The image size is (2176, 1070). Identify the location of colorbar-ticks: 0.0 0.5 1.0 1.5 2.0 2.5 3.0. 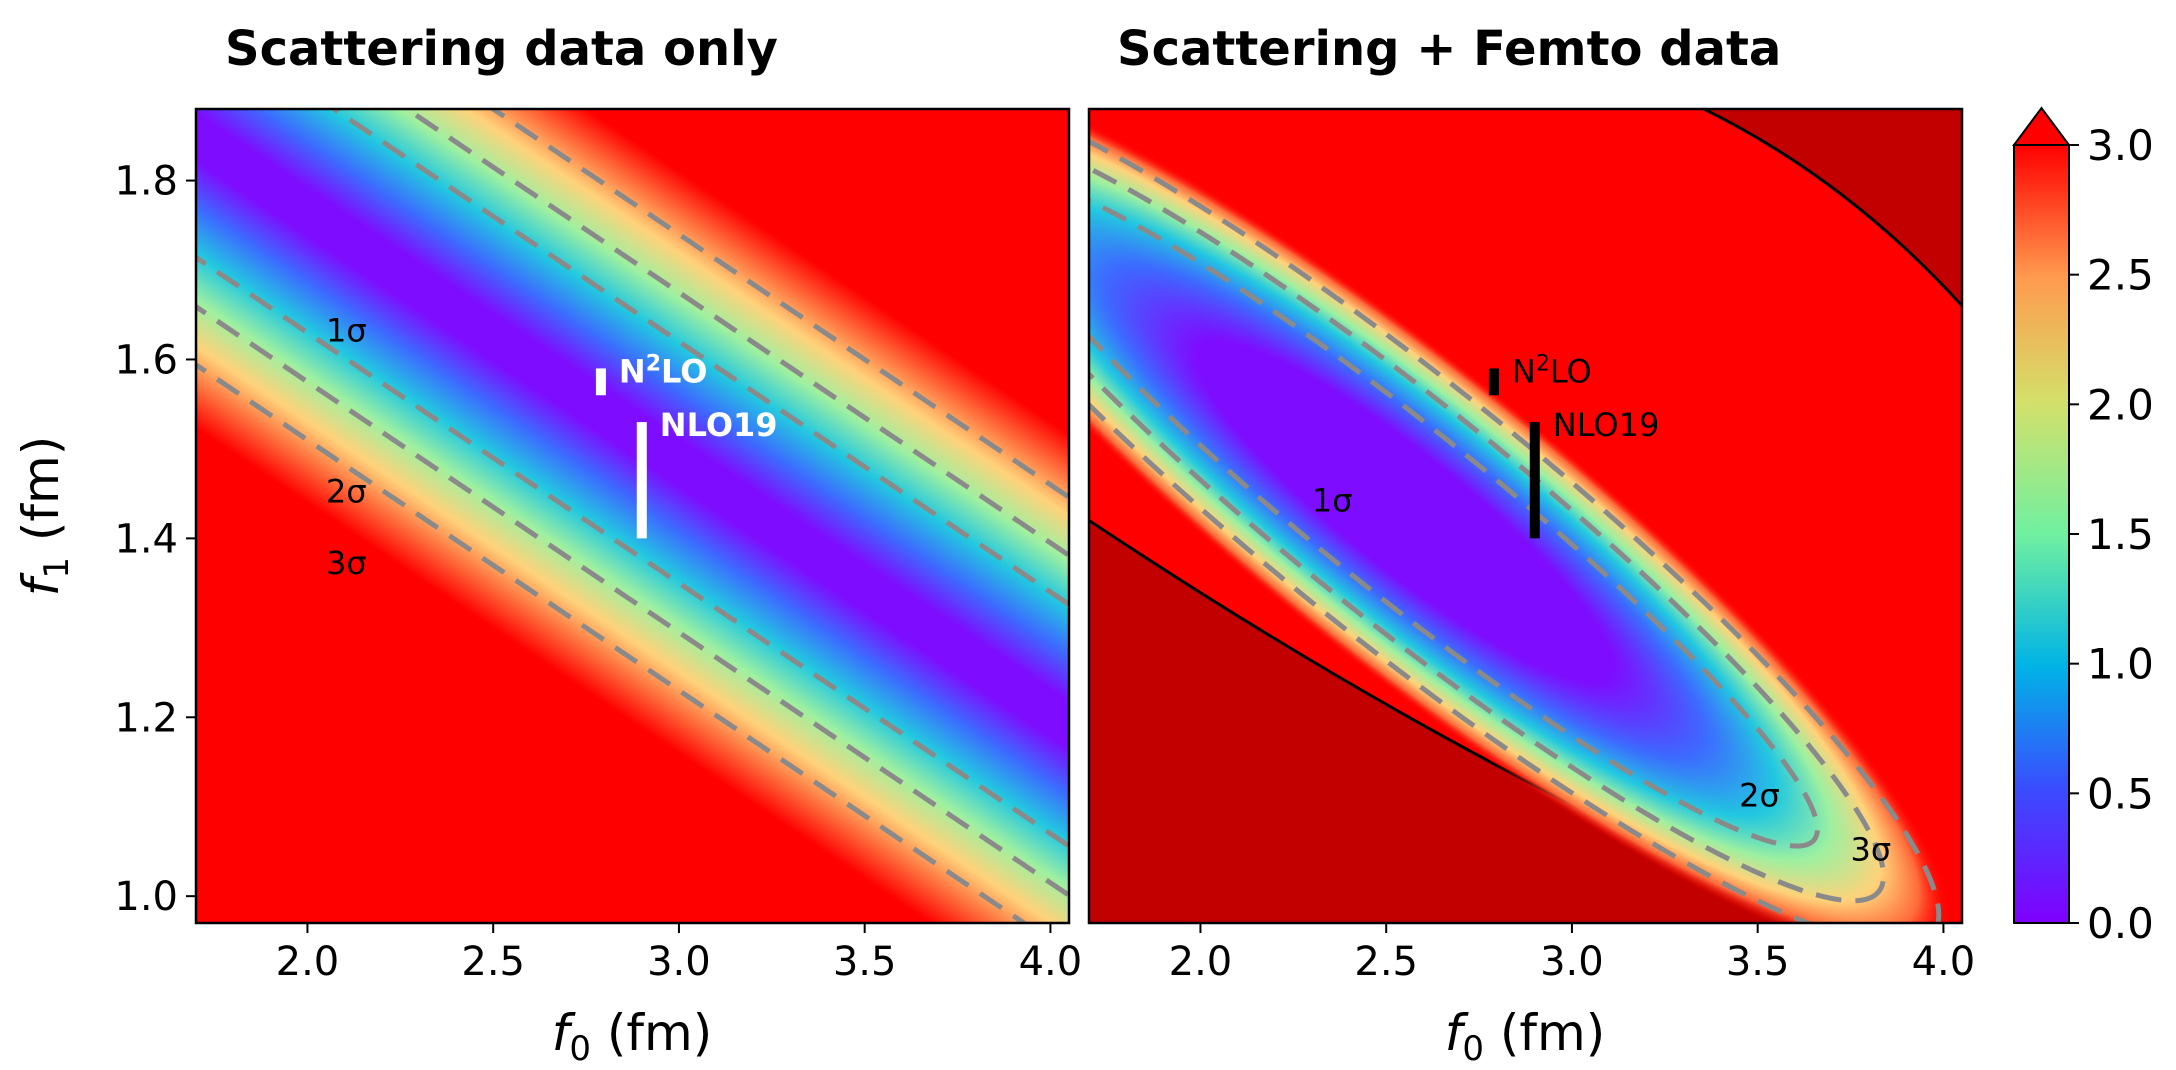
(2111, 534).